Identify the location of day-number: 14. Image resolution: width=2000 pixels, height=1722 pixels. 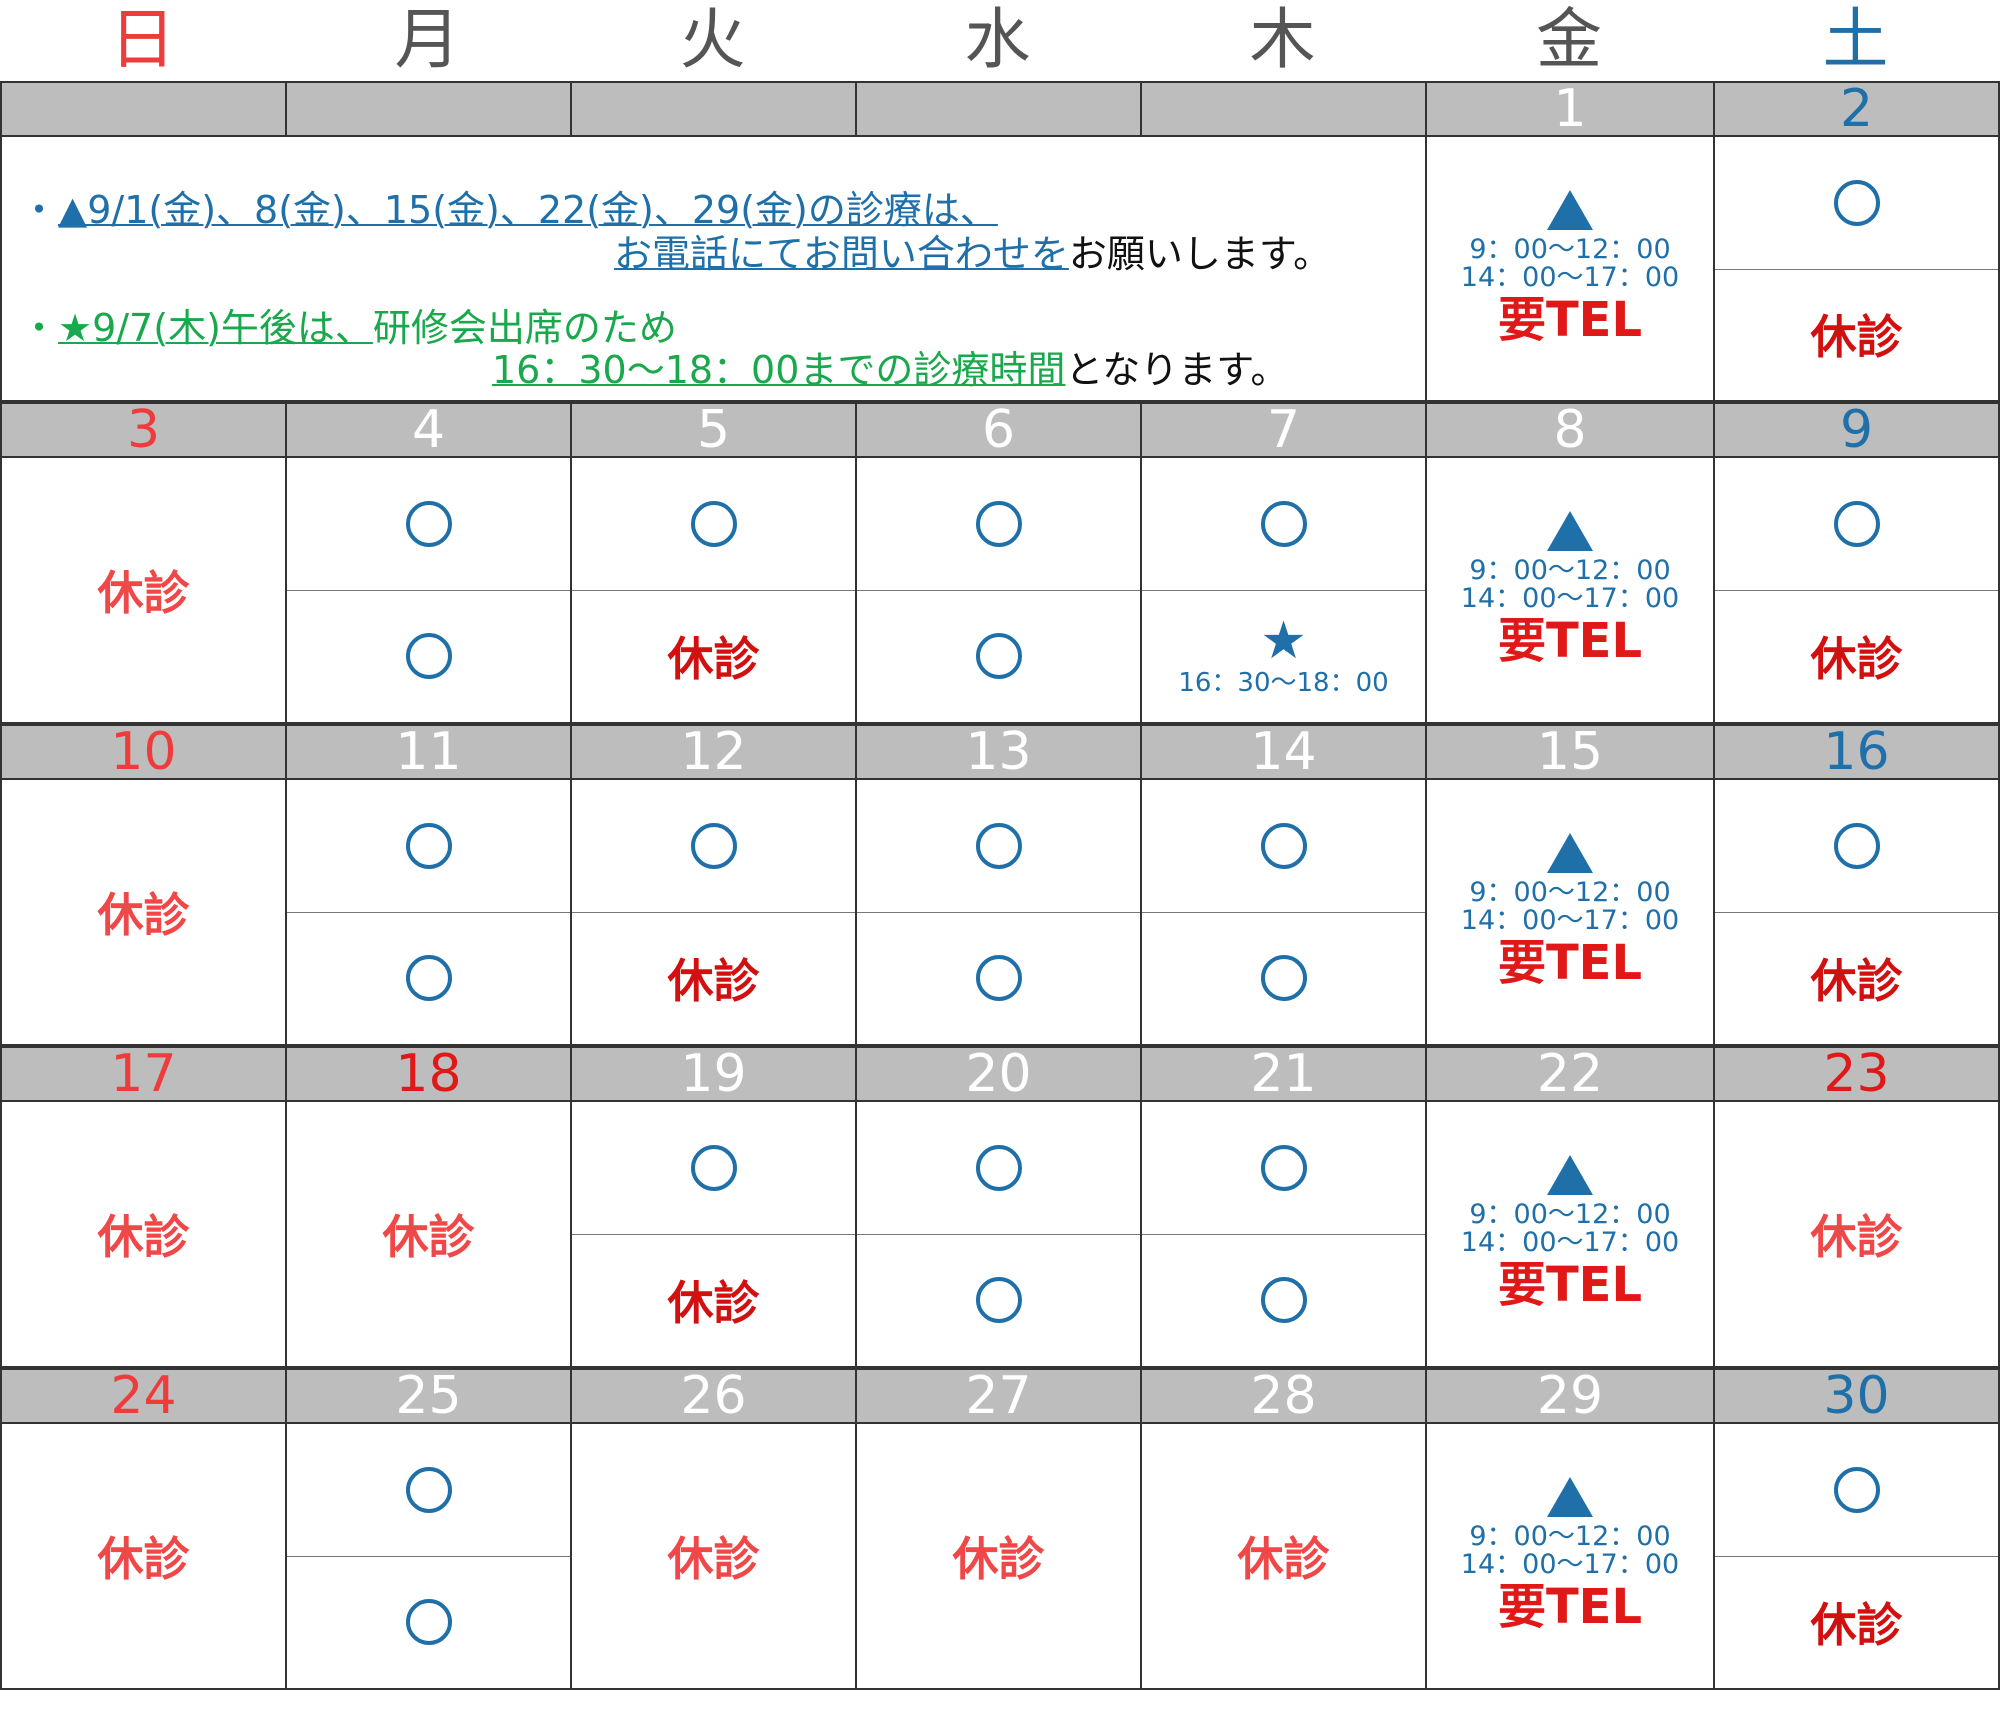
(1283, 752).